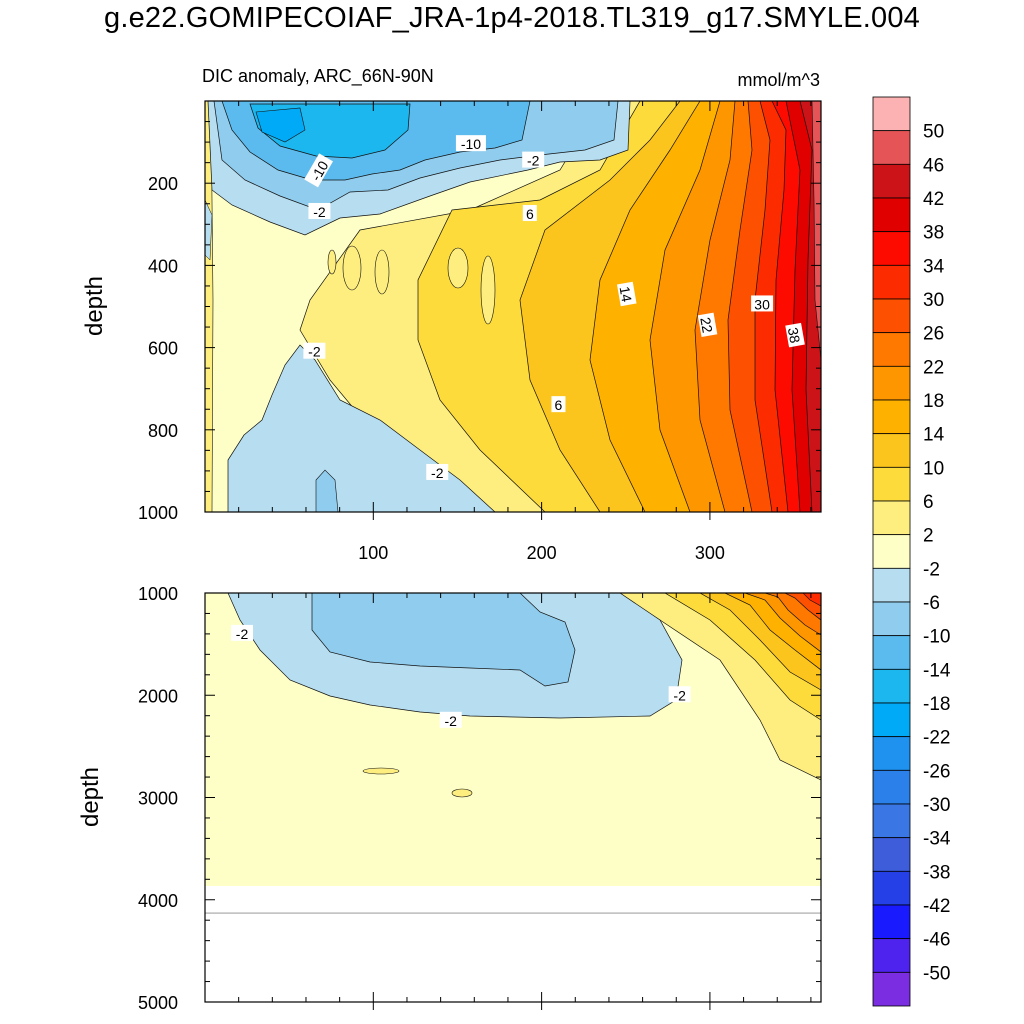 The height and width of the screenshot is (1024, 1024). Describe the element at coordinates (513, 957) in the screenshot. I see `no-data-region` at that location.